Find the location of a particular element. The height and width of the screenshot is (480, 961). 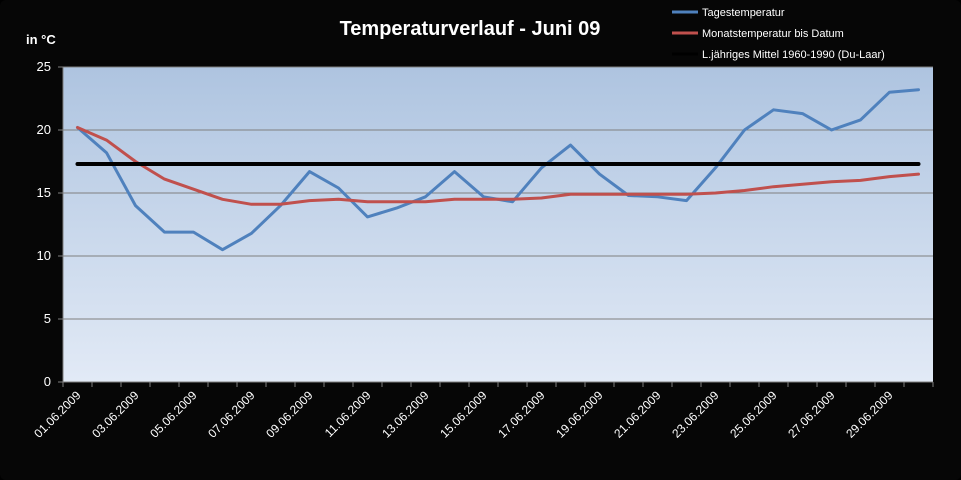

legend-label-tagestemperatur: Tagestemperatur is located at coordinates (743, 13).